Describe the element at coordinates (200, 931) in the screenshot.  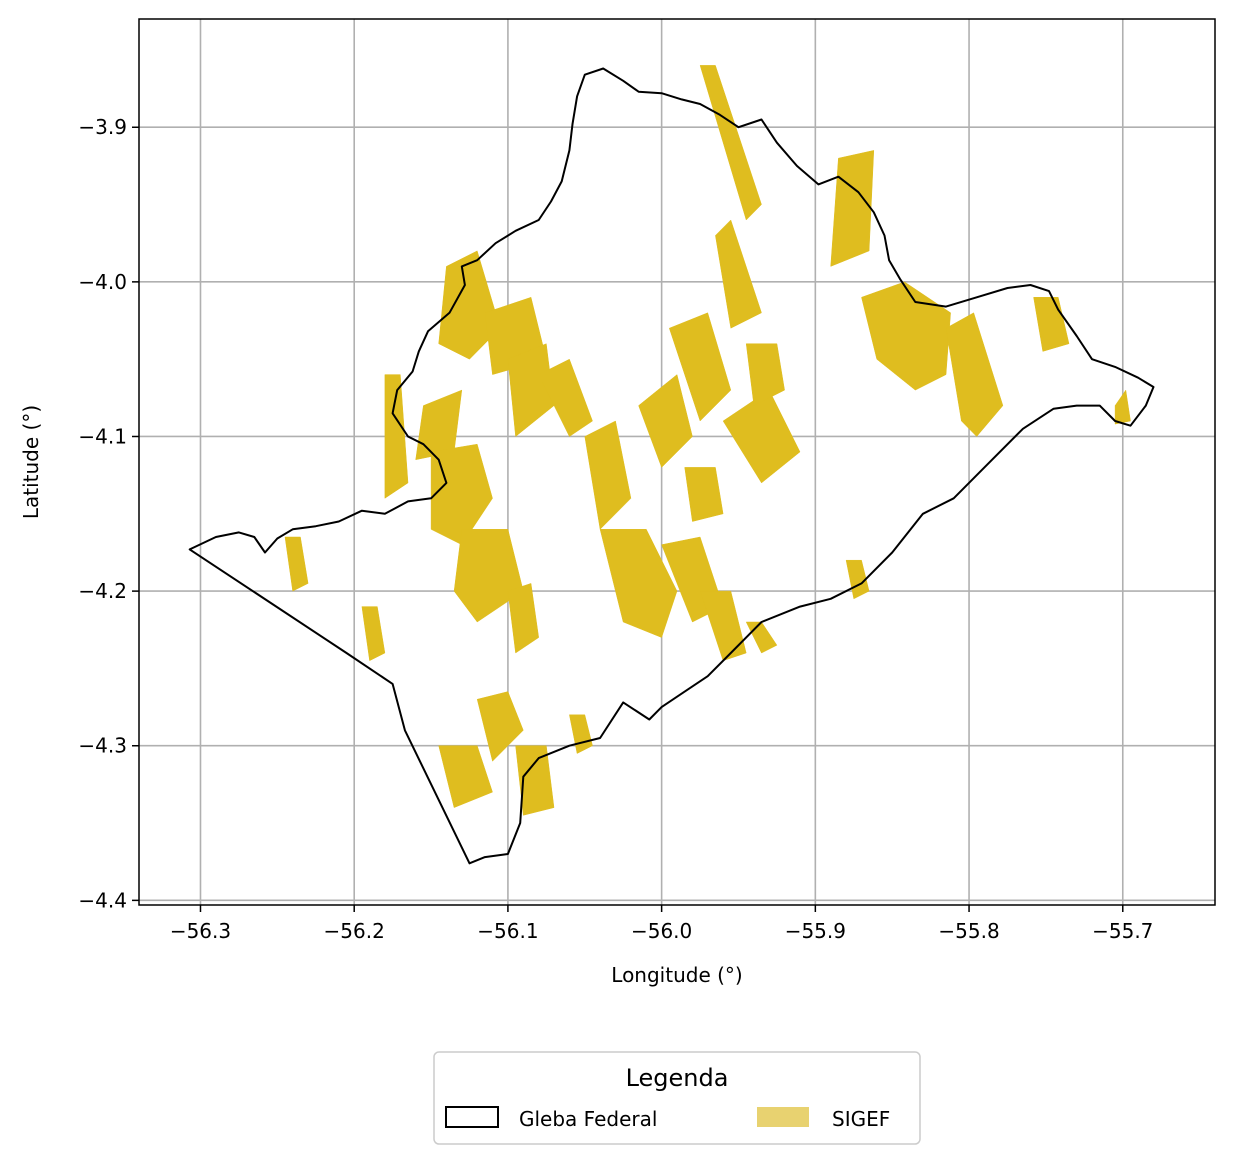
I see `x-tick-label-0: −56.3` at that location.